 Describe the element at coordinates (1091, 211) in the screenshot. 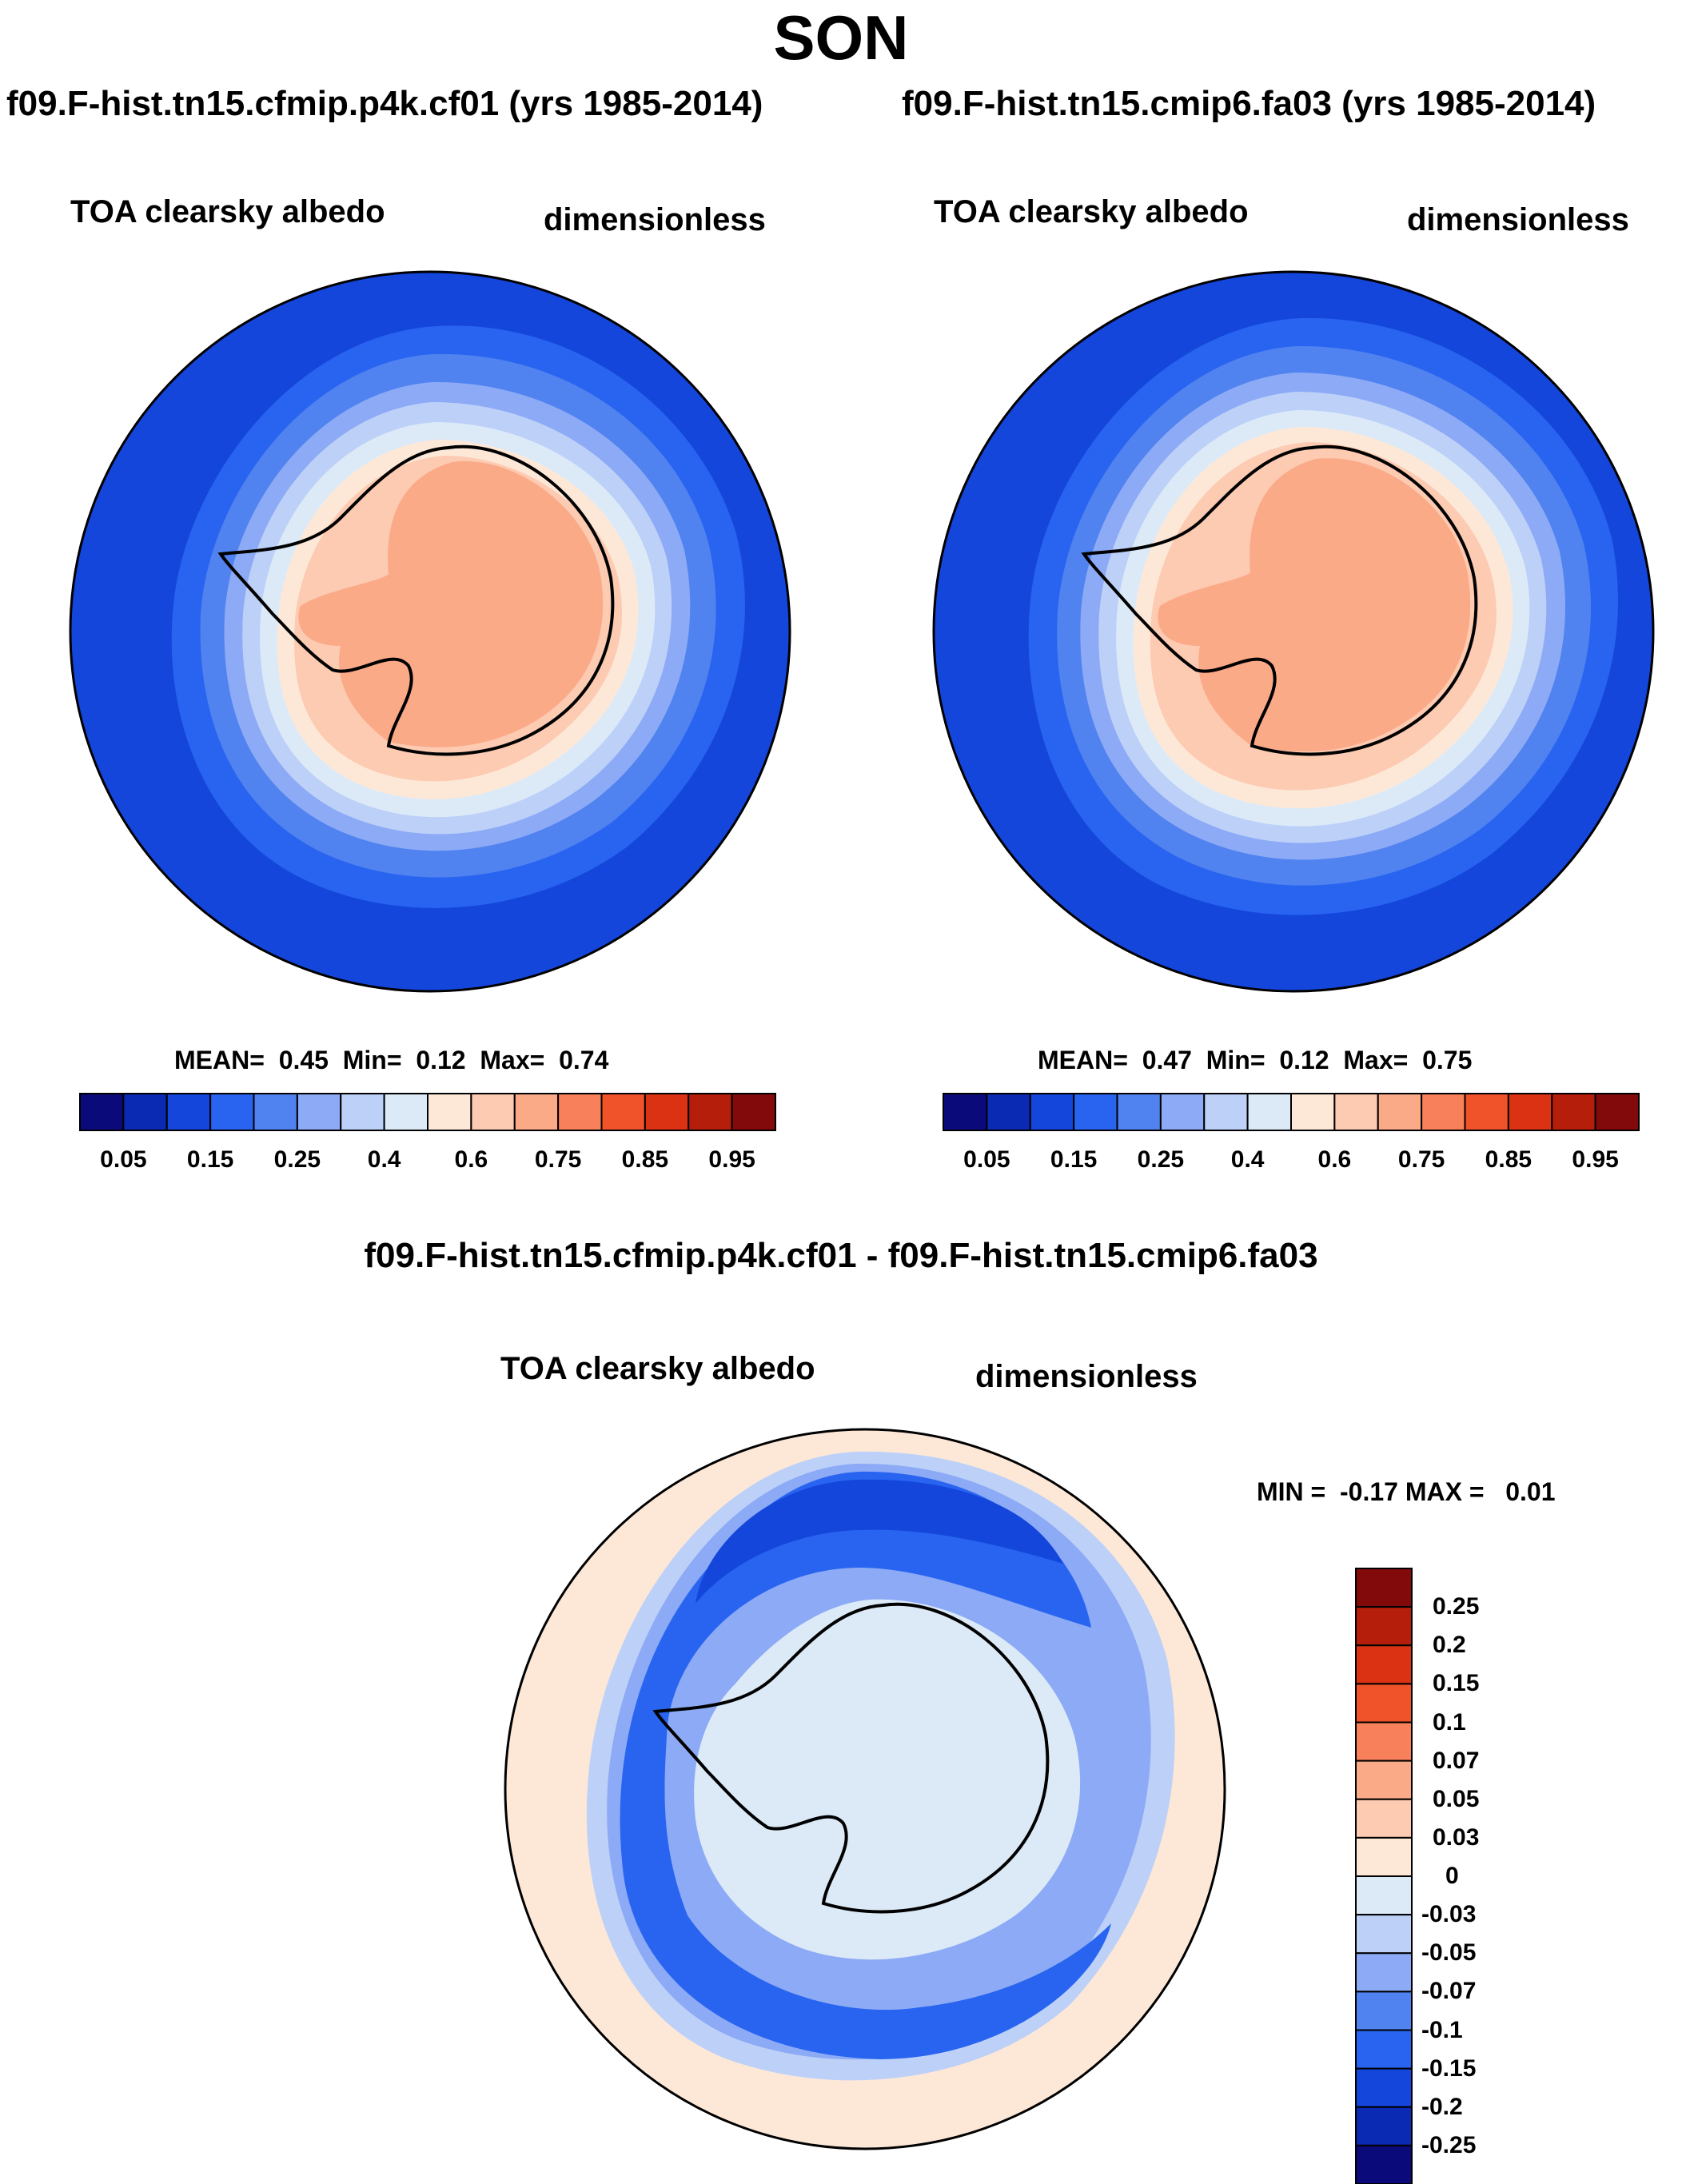

I see `panel2-variable-label: TOA clearsky albedo` at that location.